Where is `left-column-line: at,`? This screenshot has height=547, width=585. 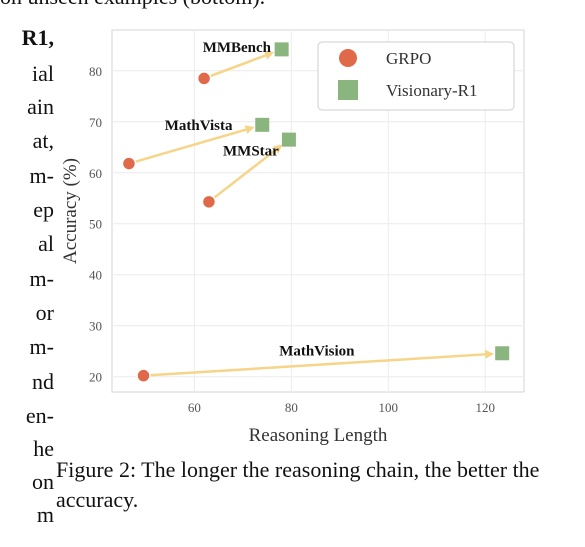
left-column-line: at, is located at coordinates (43, 140).